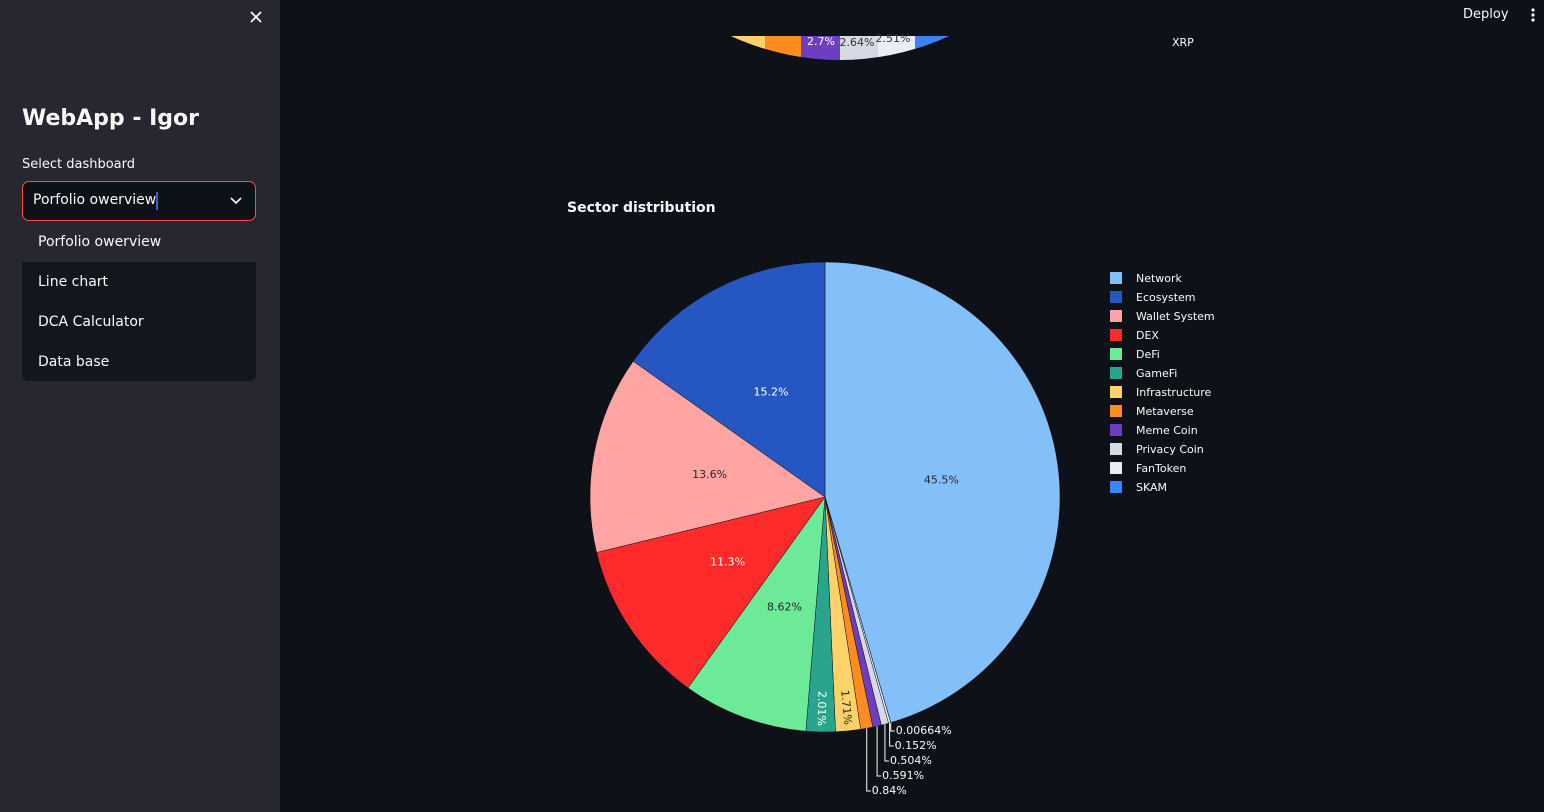 The width and height of the screenshot is (1544, 812). I want to click on select-label: Select dashboard, so click(79, 164).